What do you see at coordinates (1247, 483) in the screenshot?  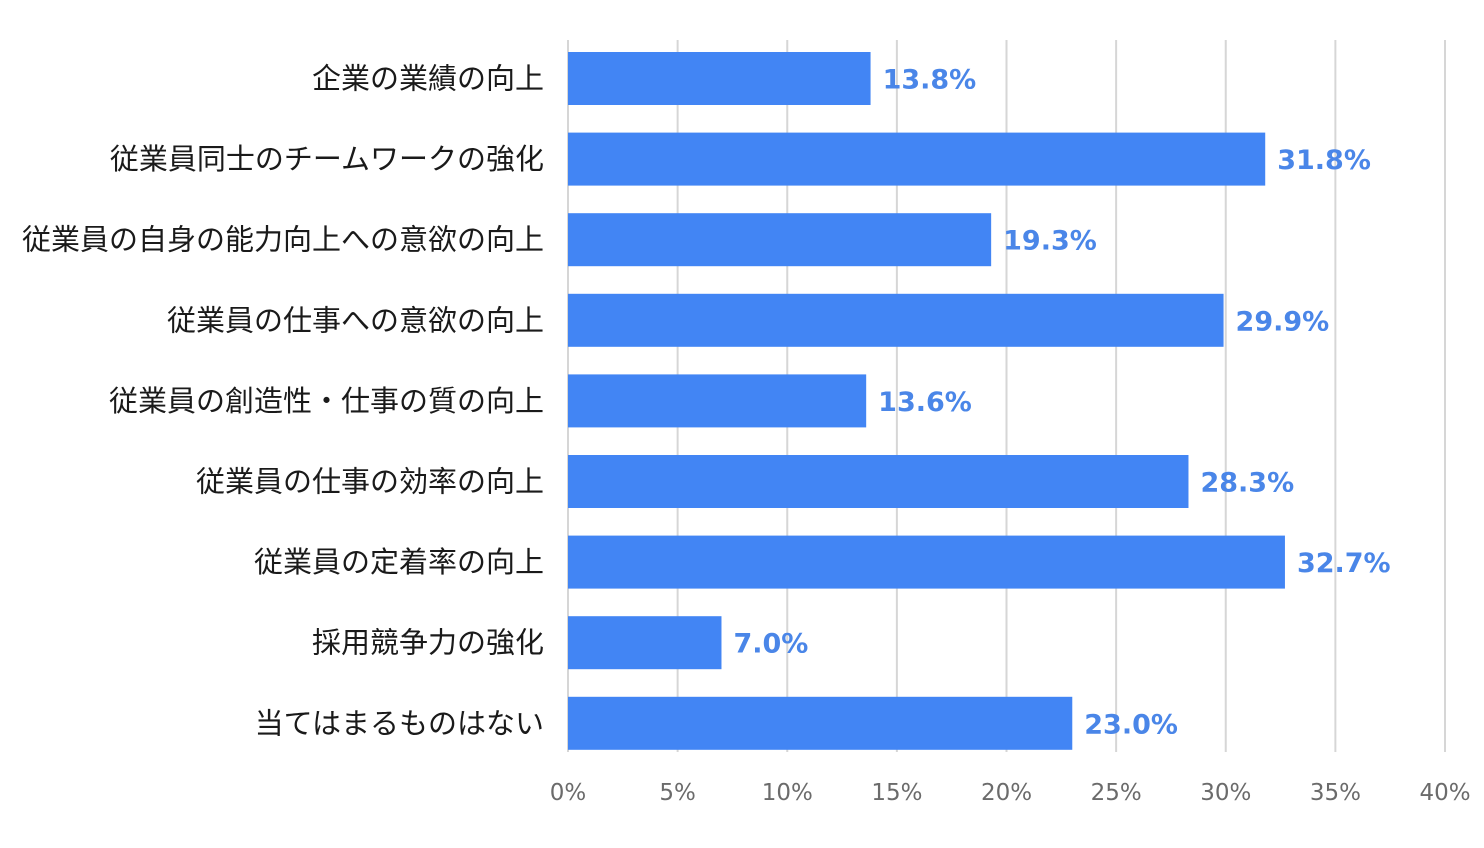 I see `value-label: 28.3%` at bounding box center [1247, 483].